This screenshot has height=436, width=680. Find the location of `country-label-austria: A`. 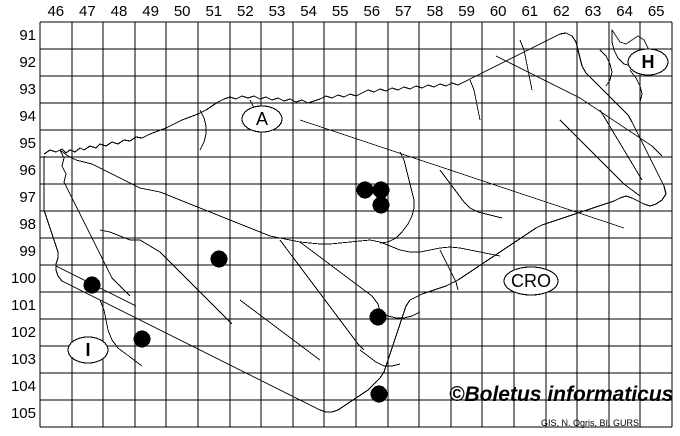

country-label-austria: A is located at coordinates (262, 119).